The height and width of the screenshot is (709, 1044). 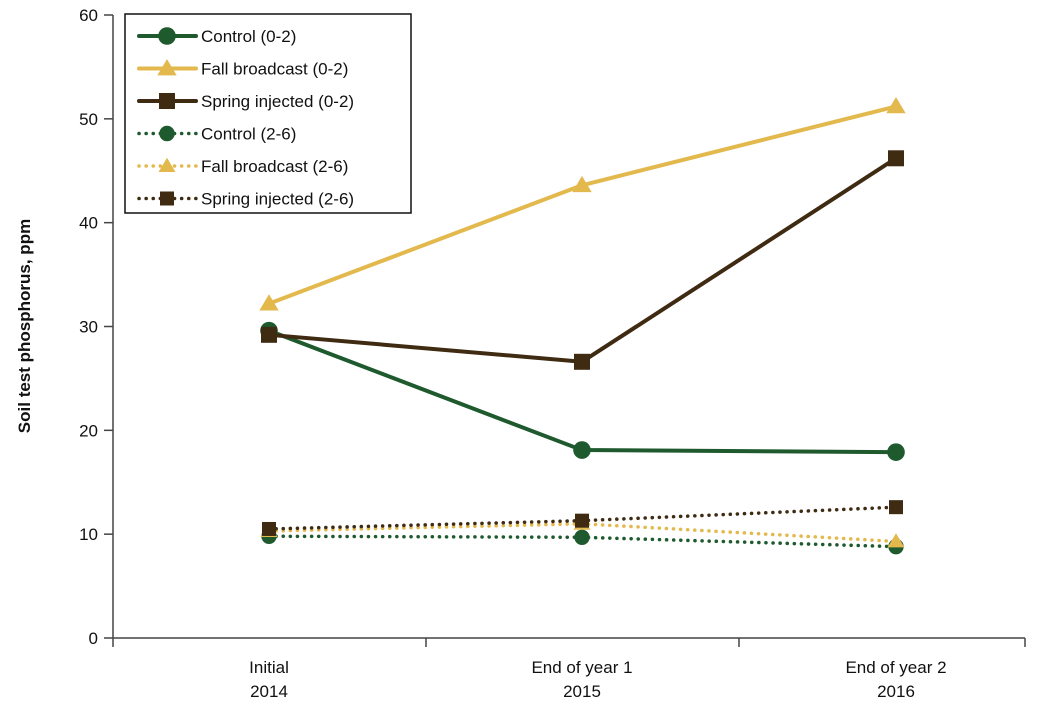 I want to click on x-tick-label: End of year 2, so click(x=895, y=667).